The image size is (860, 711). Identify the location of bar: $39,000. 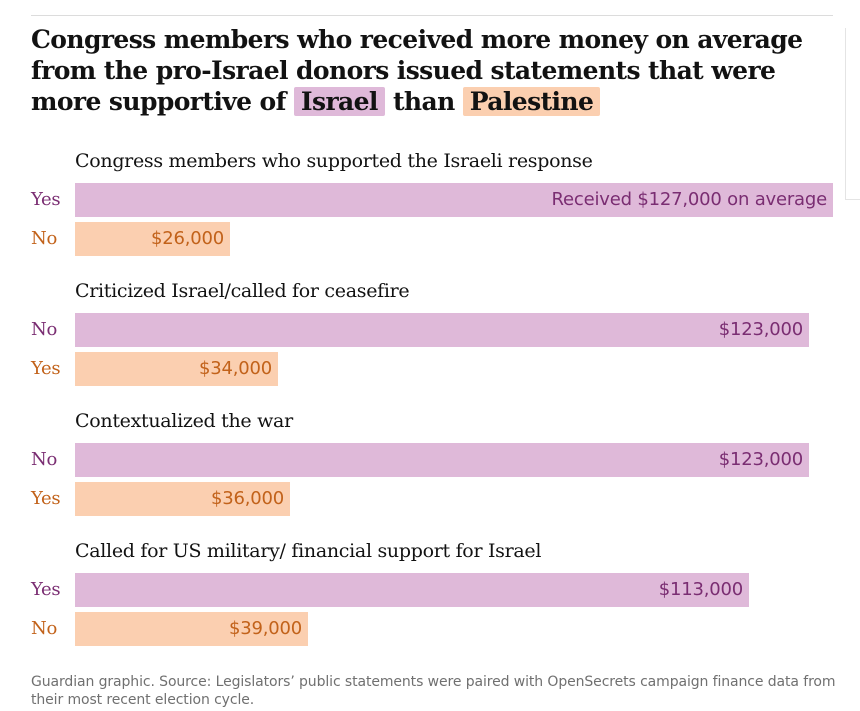
(191, 629).